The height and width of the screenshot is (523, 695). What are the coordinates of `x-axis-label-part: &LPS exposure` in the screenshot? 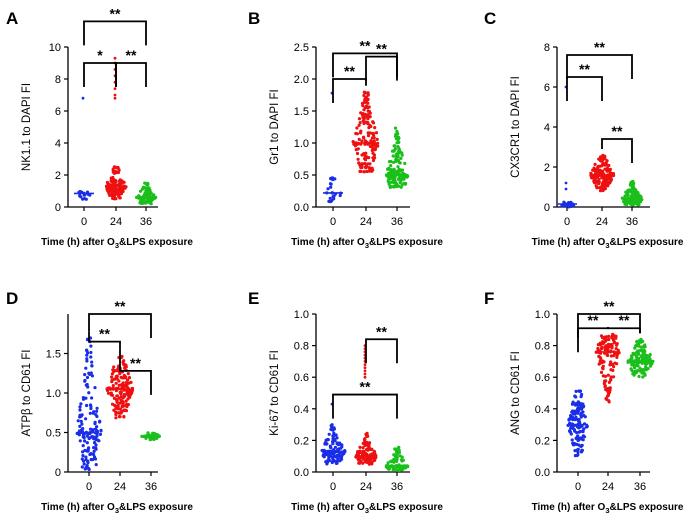 It's located at (156, 507).